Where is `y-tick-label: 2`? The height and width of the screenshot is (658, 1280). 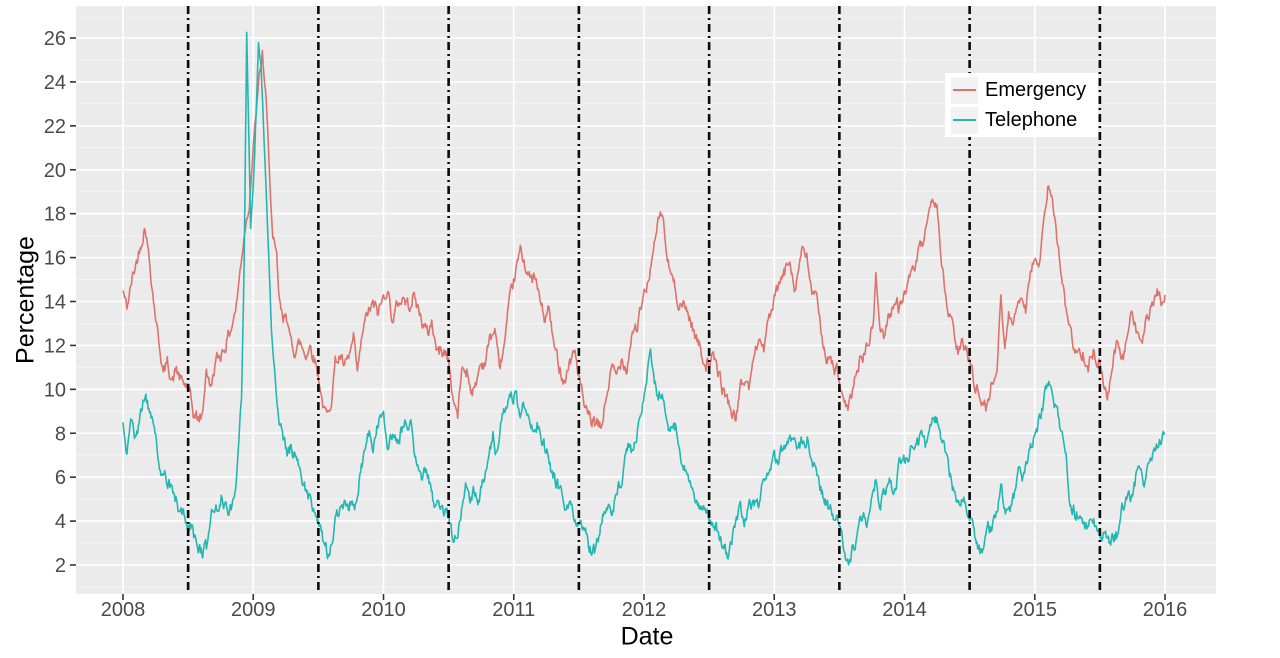
y-tick-label: 2 is located at coordinates (60, 566).